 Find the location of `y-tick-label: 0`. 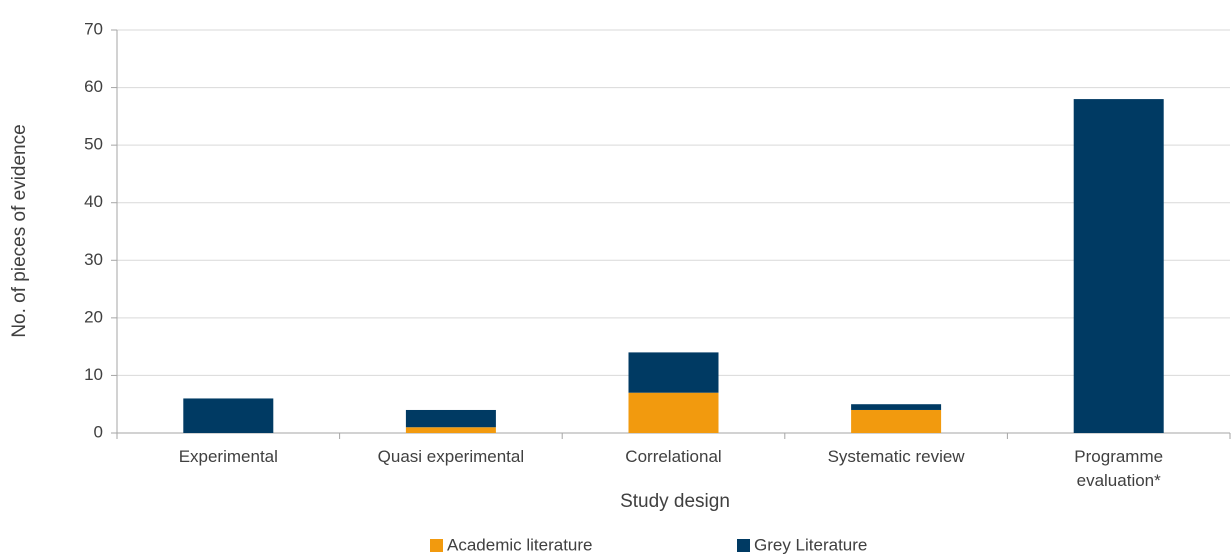

y-tick-label: 0 is located at coordinates (98, 431).